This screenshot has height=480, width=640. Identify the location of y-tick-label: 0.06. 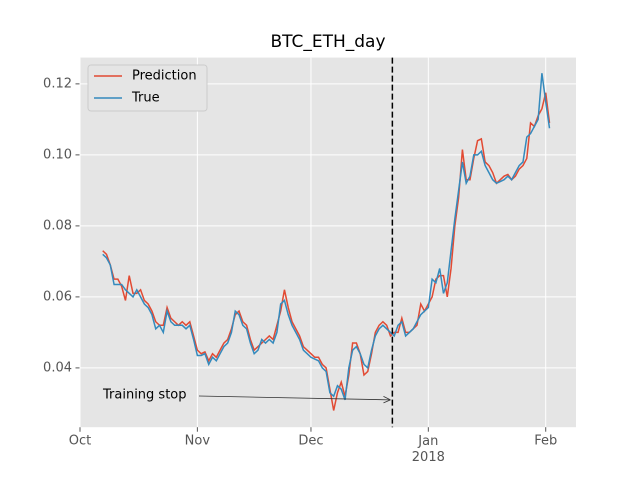
(57, 296).